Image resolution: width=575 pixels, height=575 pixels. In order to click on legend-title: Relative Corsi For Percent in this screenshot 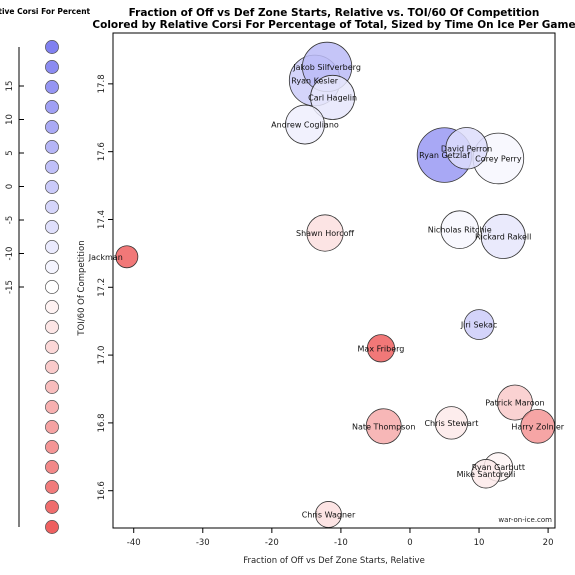, I will do `click(45, 11)`.